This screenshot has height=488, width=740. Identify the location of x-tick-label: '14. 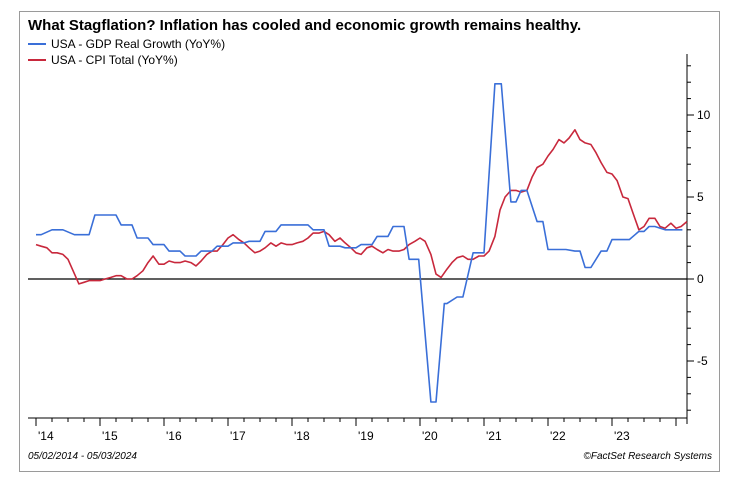
(46, 436).